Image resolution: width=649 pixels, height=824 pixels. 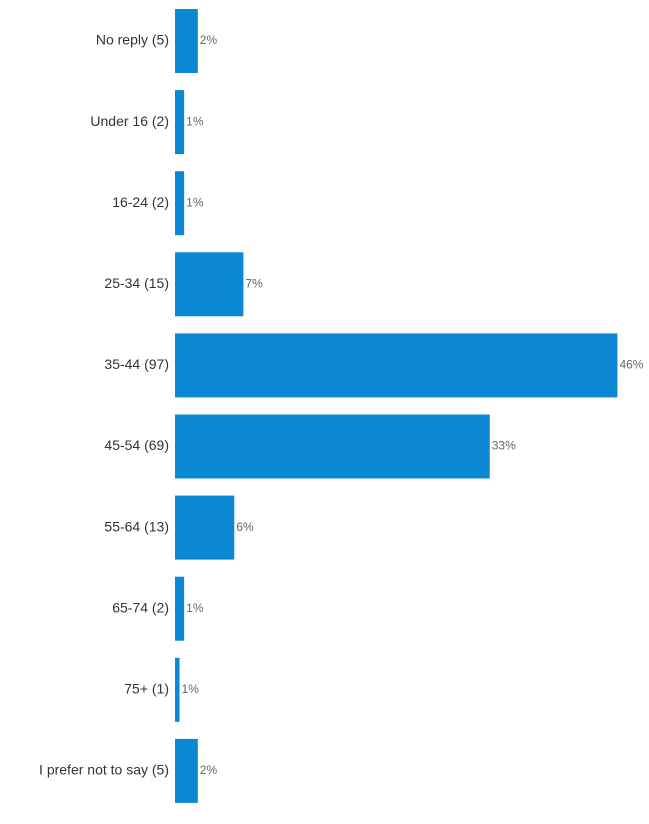 I want to click on category-label: 45-54 (69), so click(x=136, y=445).